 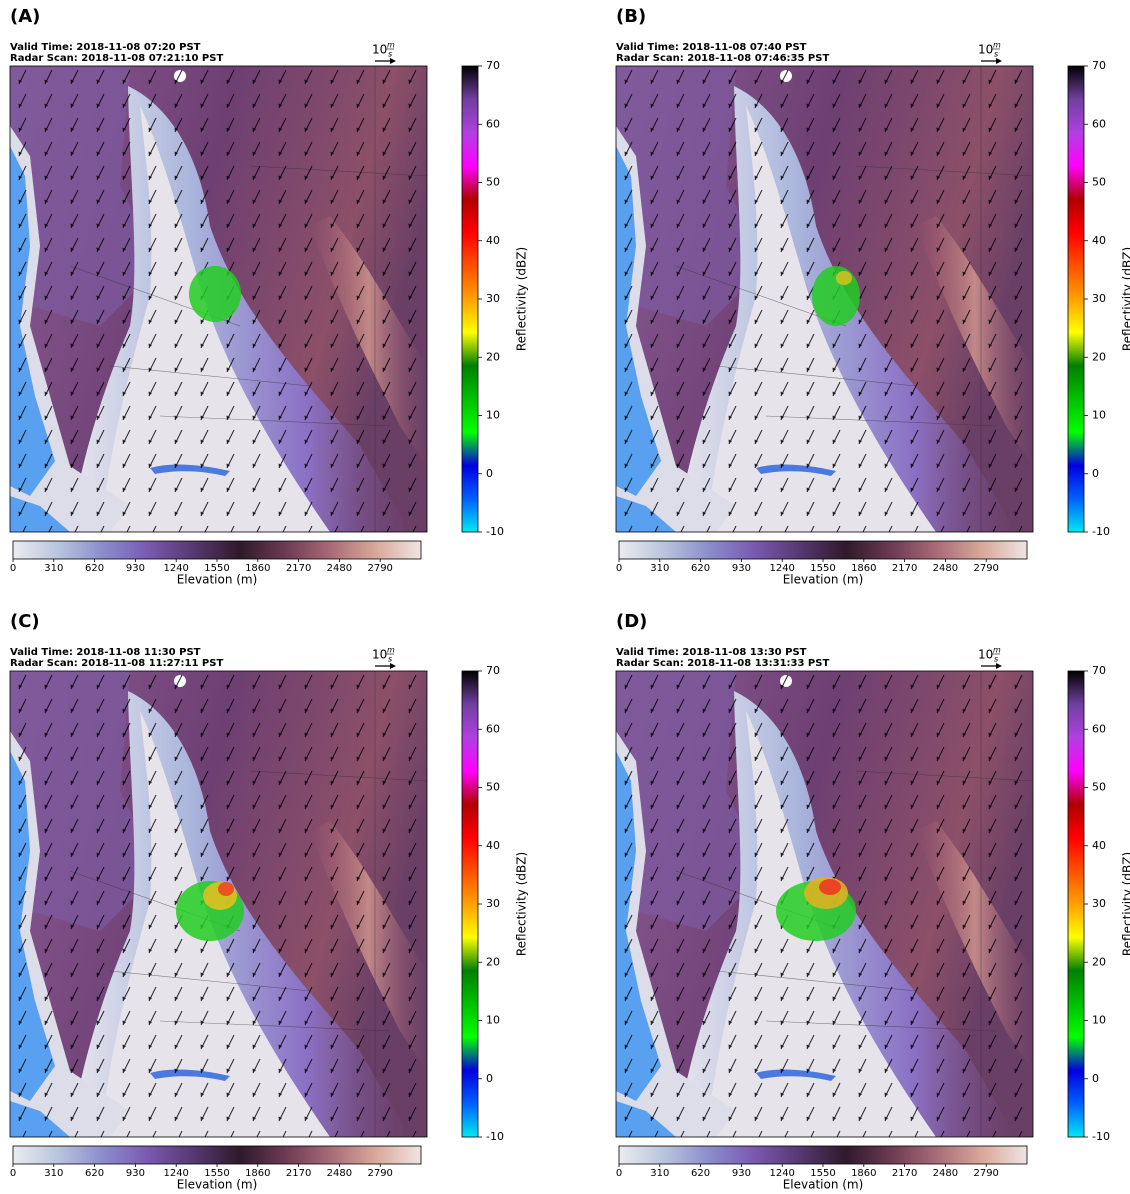 What do you see at coordinates (25, 621) in the screenshot?
I see `panel-label: (C)` at bounding box center [25, 621].